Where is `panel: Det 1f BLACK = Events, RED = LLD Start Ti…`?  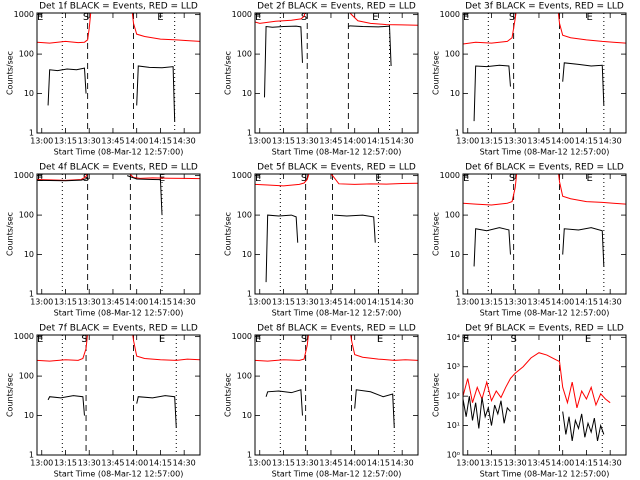 panel: Det 1f BLACK = Events, RED = LLD Start Ti… is located at coordinates (103, 79).